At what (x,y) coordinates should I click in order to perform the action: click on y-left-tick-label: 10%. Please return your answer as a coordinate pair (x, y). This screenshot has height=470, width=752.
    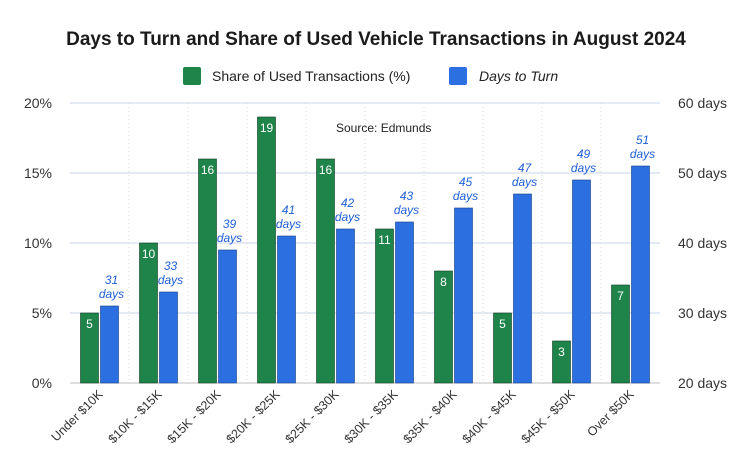
    Looking at the image, I should click on (38, 243).